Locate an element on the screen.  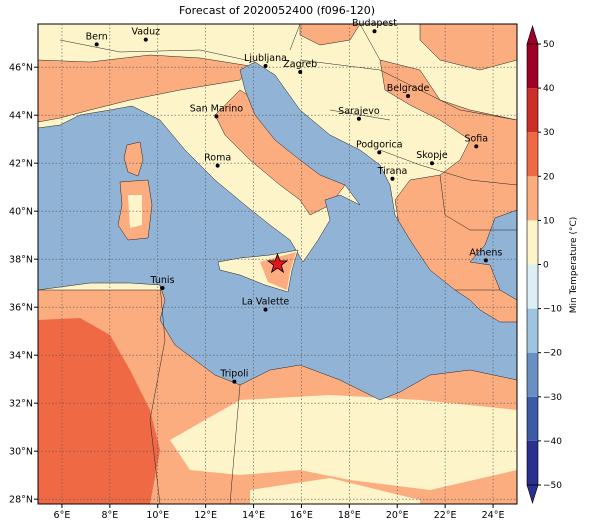
colorbar-extend-bottom is located at coordinates (532, 494).